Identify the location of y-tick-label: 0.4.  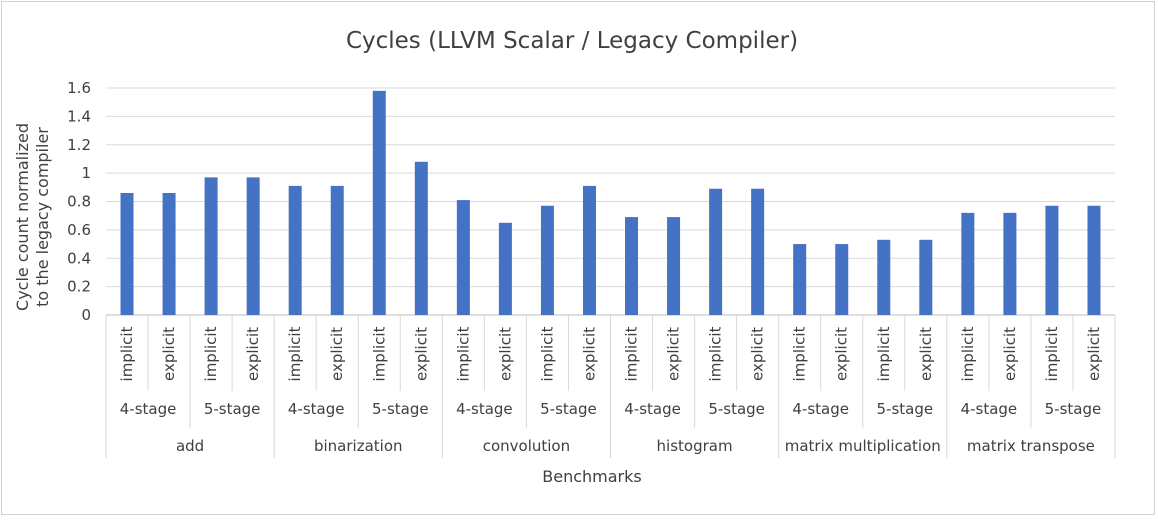
(79, 258).